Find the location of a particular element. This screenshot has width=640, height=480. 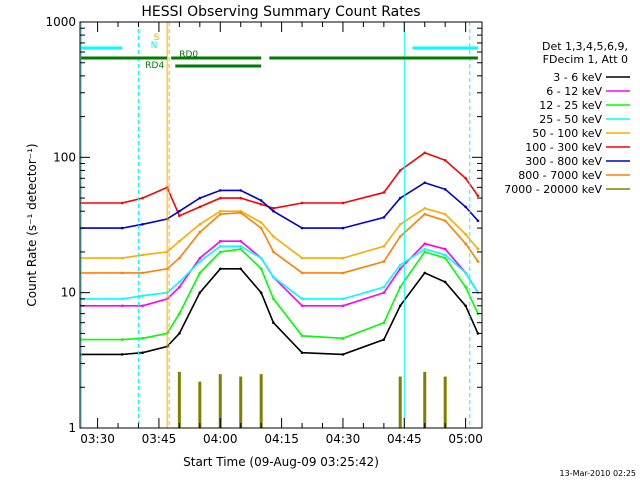

legend-label-800-7000-kev: 800 - 7000 keV is located at coordinates (560, 175).